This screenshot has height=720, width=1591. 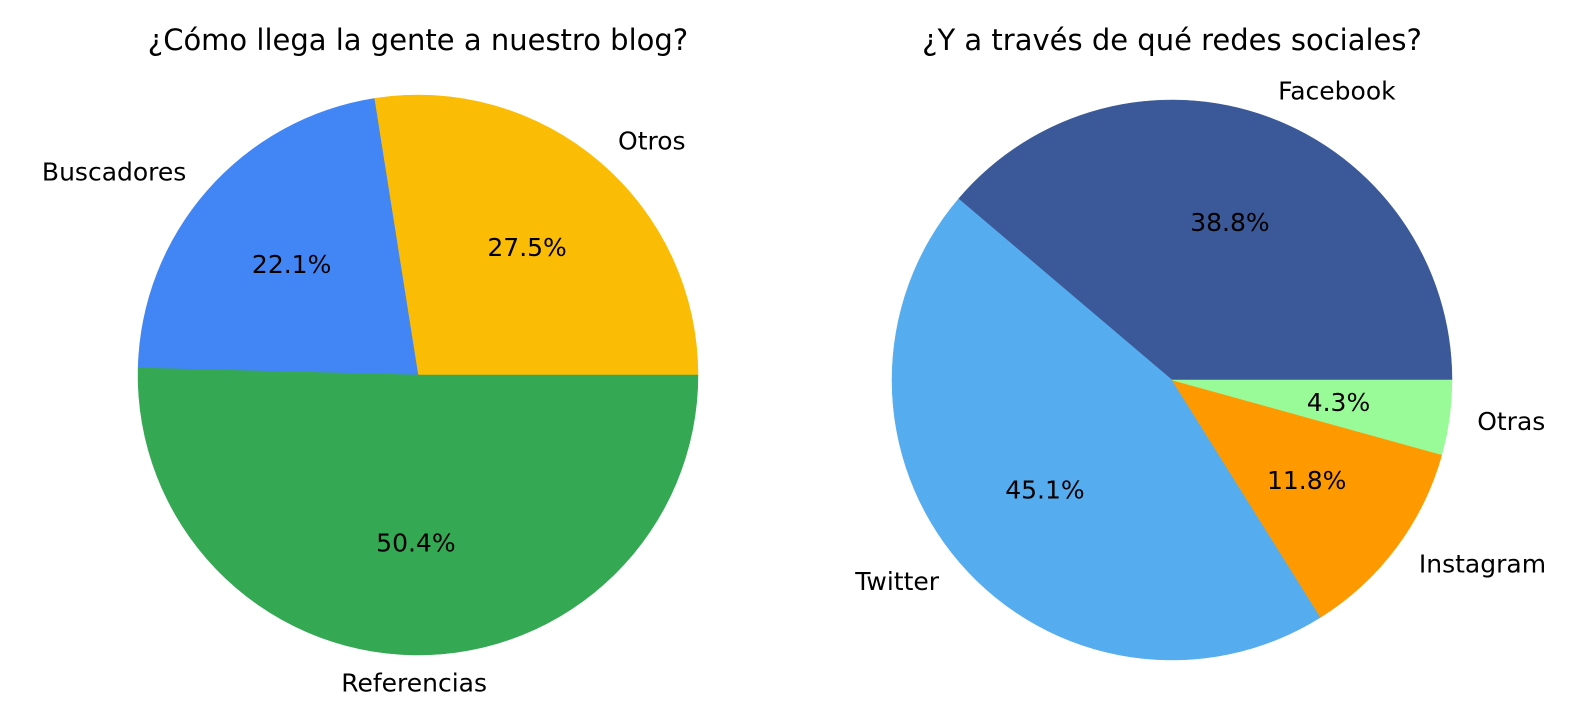 I want to click on pie-pct-label-facebook: 38.8%, so click(x=1229, y=222).